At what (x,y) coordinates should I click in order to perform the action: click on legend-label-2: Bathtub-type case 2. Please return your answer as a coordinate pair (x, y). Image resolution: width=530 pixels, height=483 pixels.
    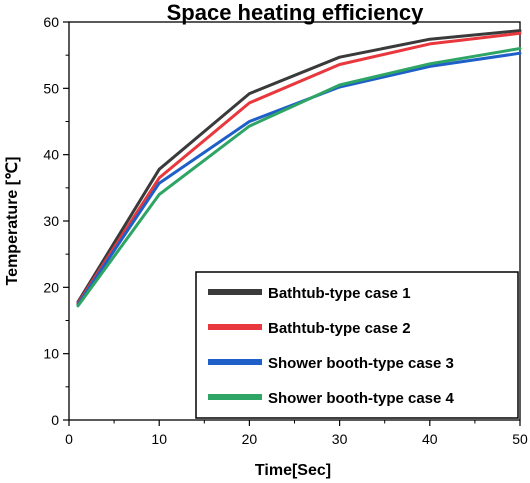
    Looking at the image, I should click on (339, 328).